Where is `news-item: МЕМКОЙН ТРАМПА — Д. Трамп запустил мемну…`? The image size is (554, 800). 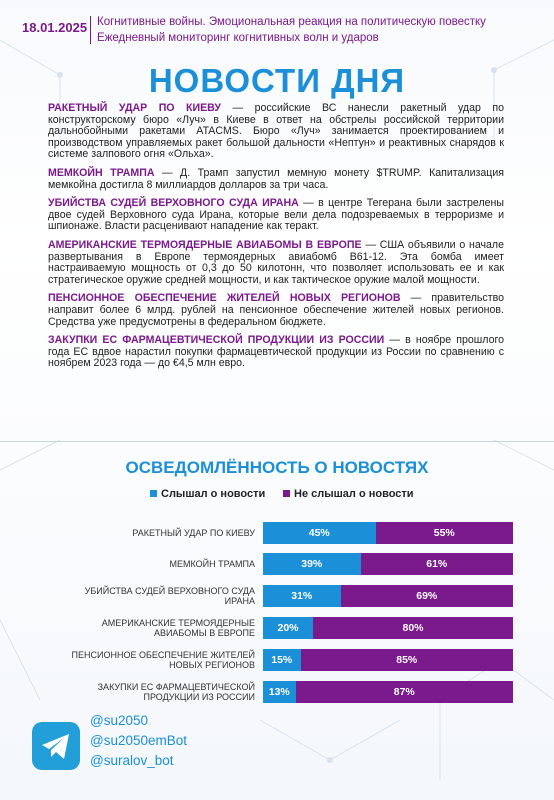 news-item: МЕМКОЙН ТРАМПА — Д. Трамп запустил мемну… is located at coordinates (276, 178).